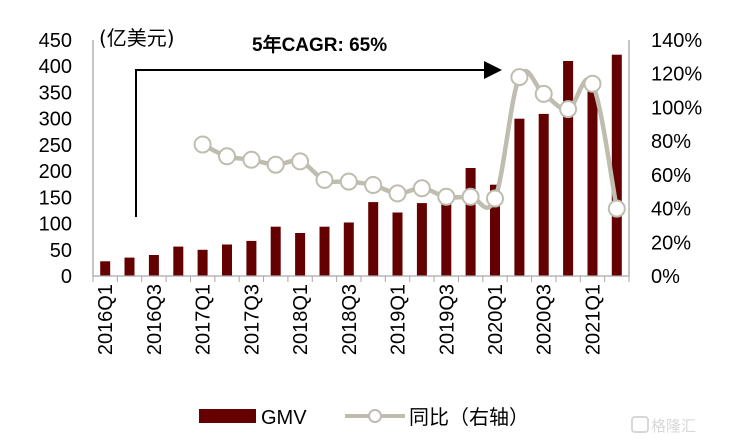 The image size is (738, 447). I want to click on bar-2019Q3, so click(446, 235).